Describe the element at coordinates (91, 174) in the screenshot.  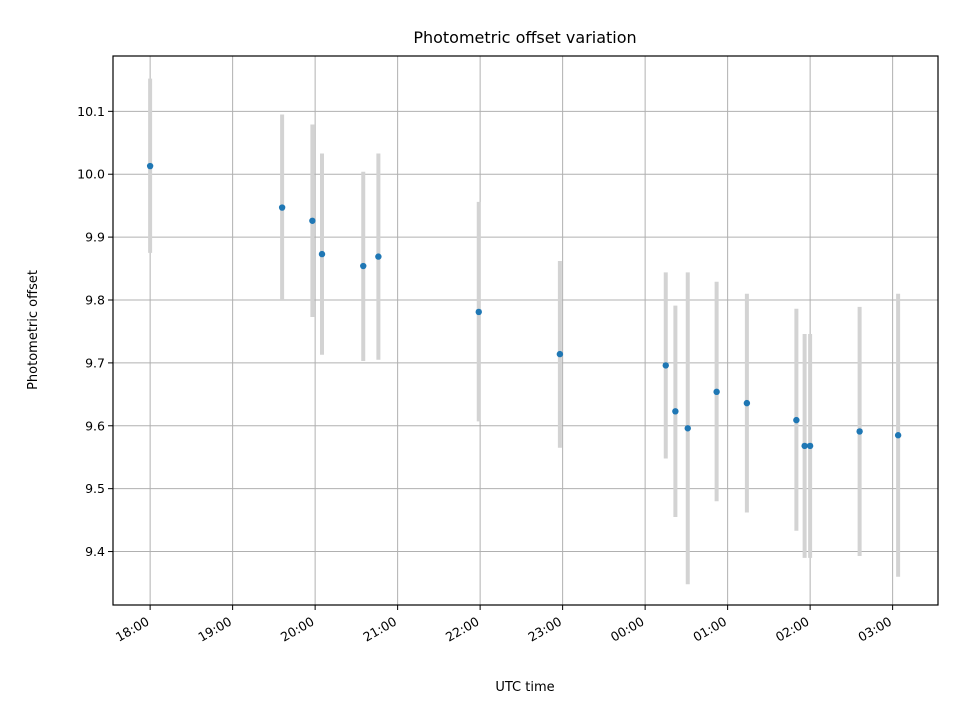
I see `y-tick-label: 10.0` at that location.